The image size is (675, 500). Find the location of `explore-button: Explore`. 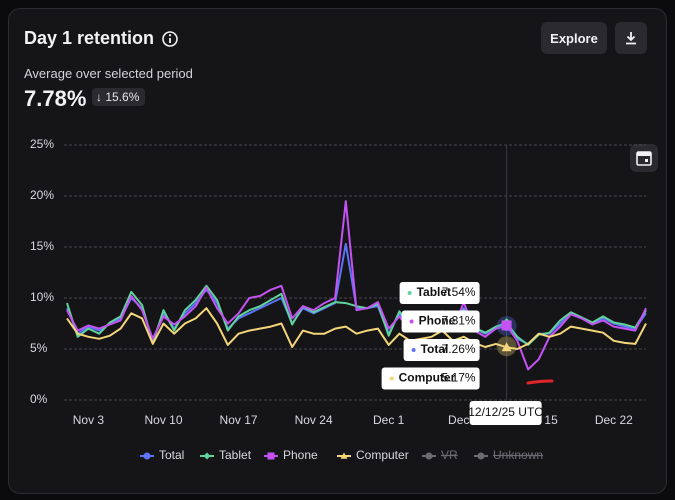

explore-button: Explore is located at coordinates (574, 38).